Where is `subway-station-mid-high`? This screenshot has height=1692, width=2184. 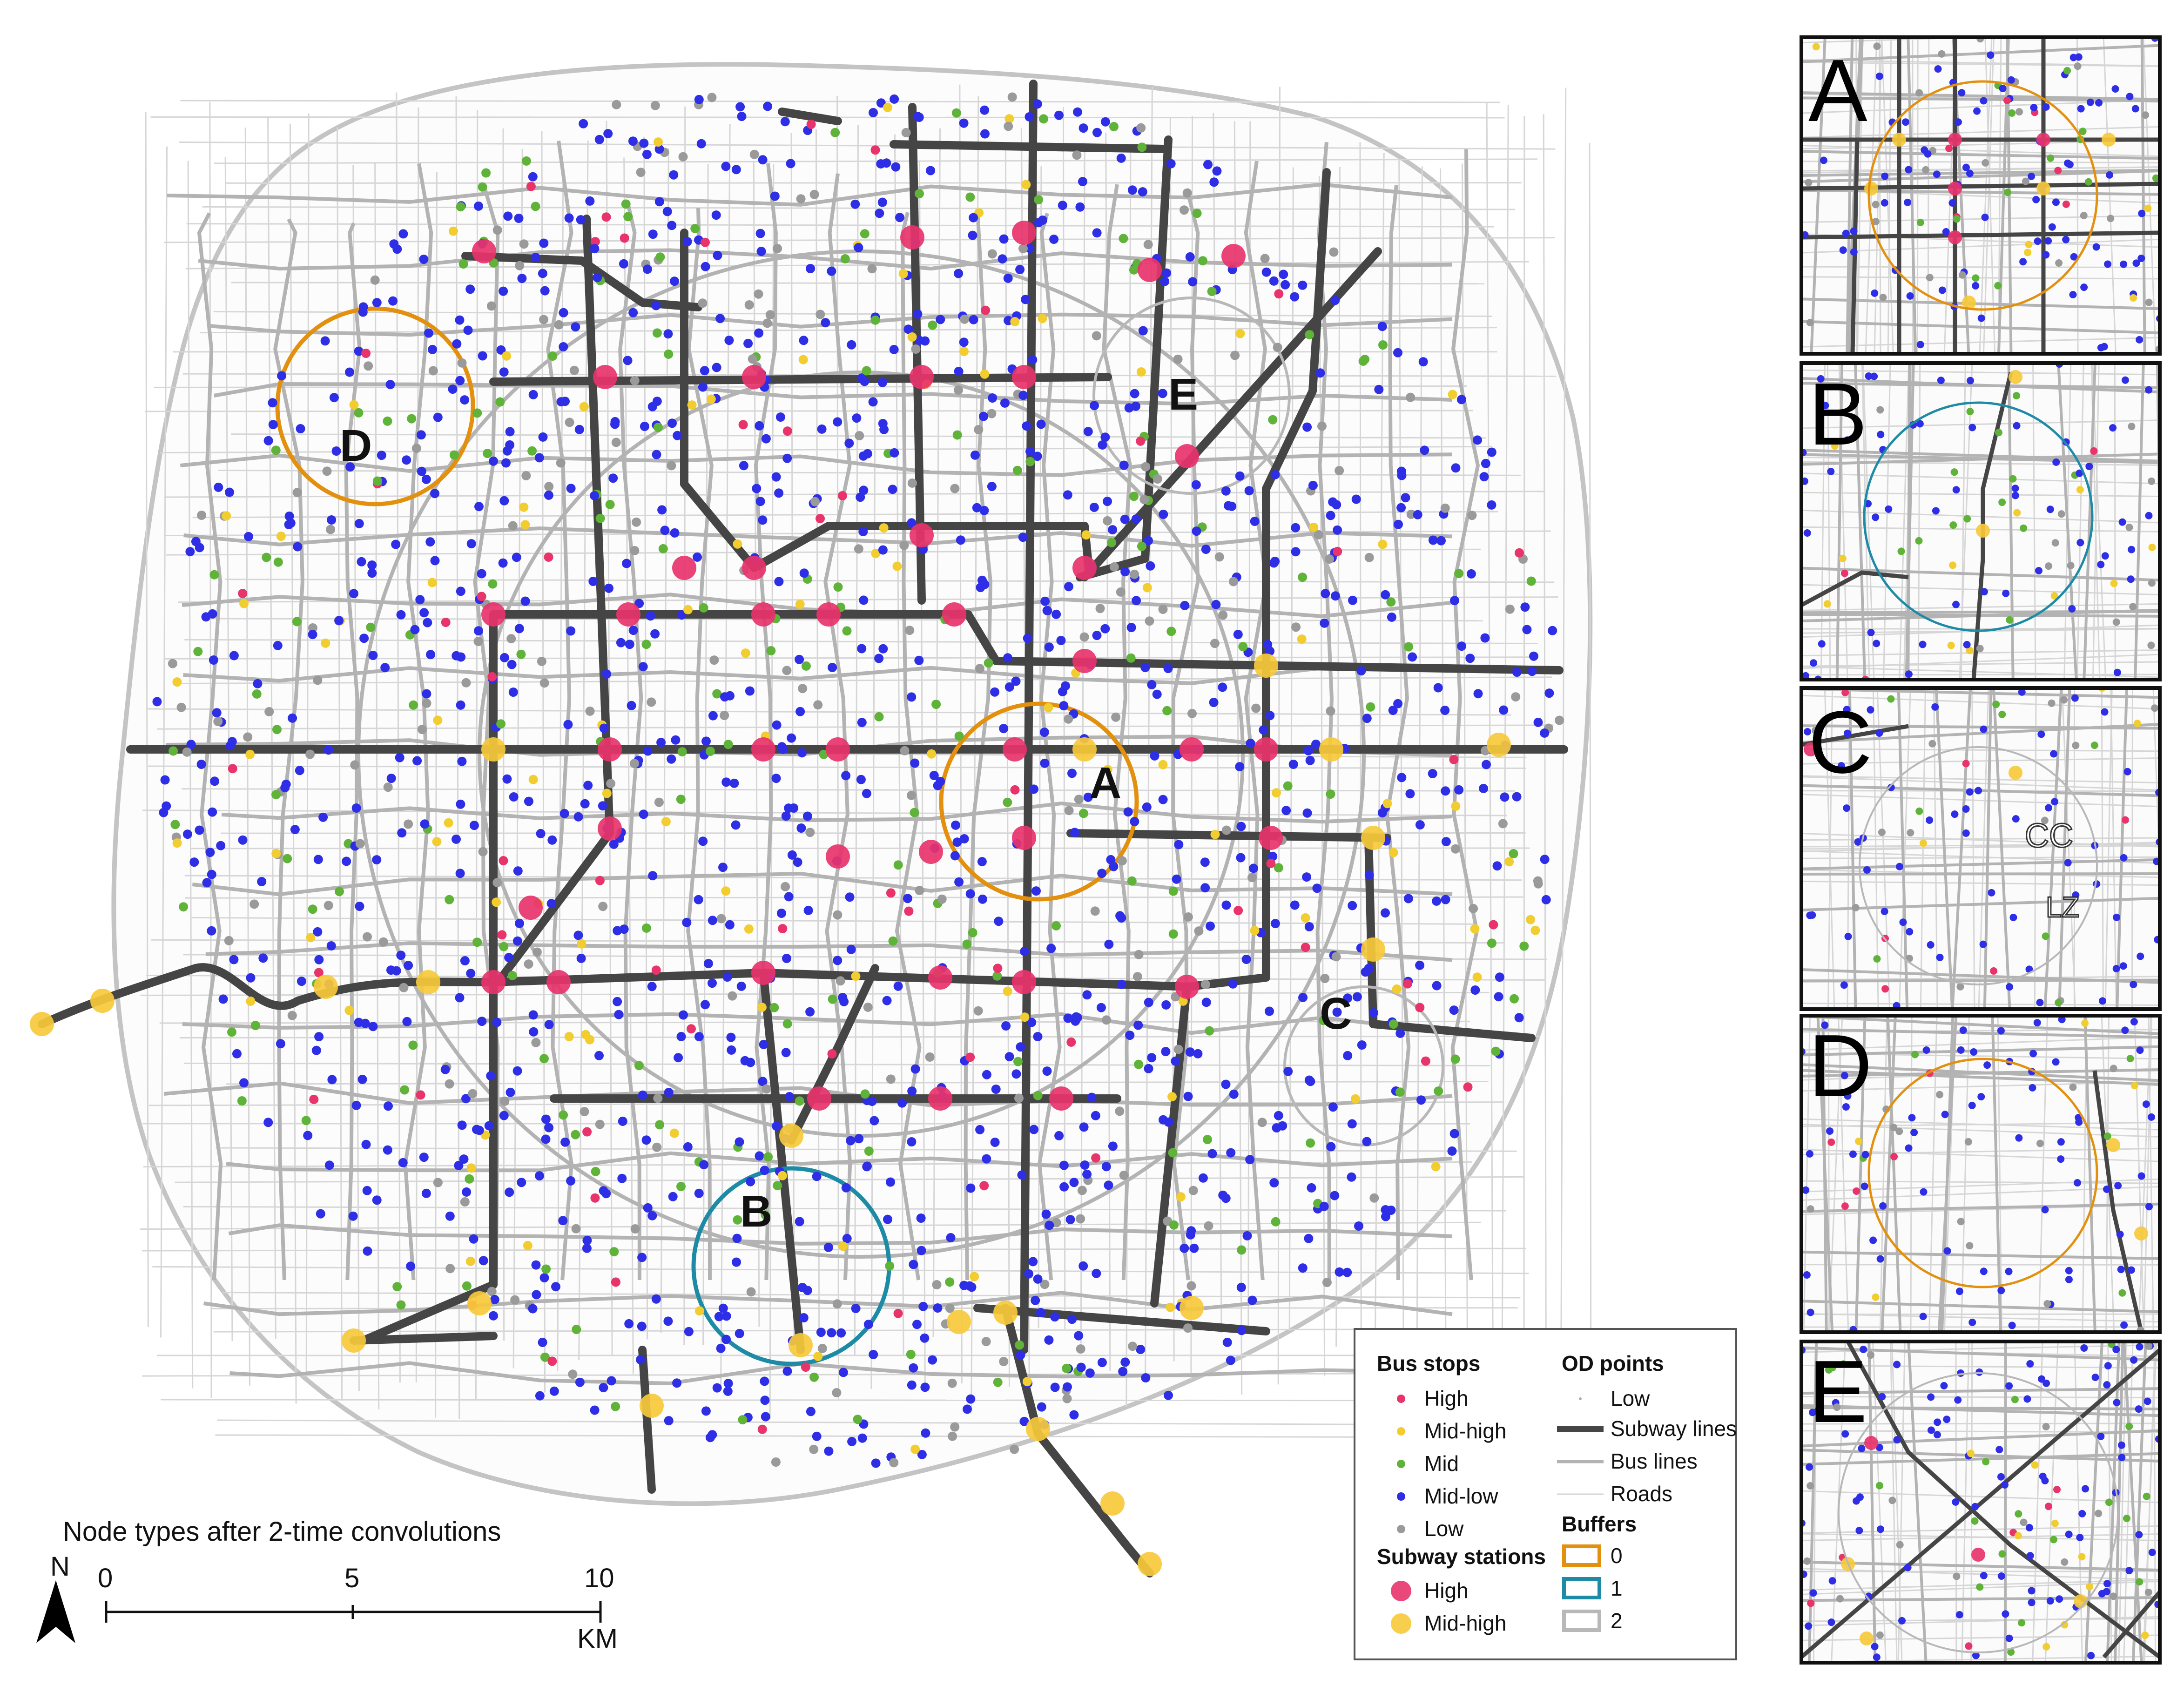 subway-station-mid-high is located at coordinates (493, 749).